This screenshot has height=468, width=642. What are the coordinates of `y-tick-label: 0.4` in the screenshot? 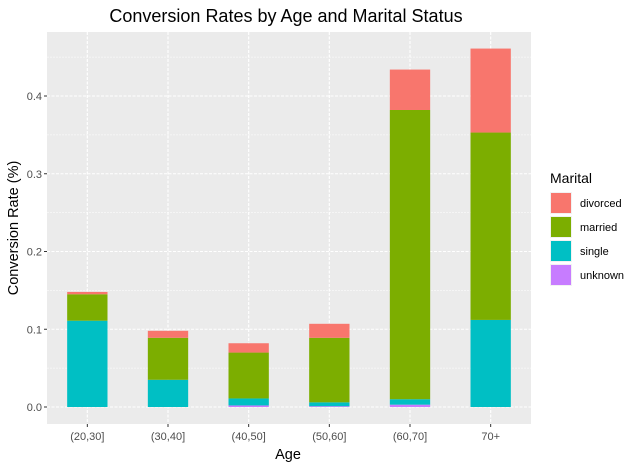 It's located at (34, 97).